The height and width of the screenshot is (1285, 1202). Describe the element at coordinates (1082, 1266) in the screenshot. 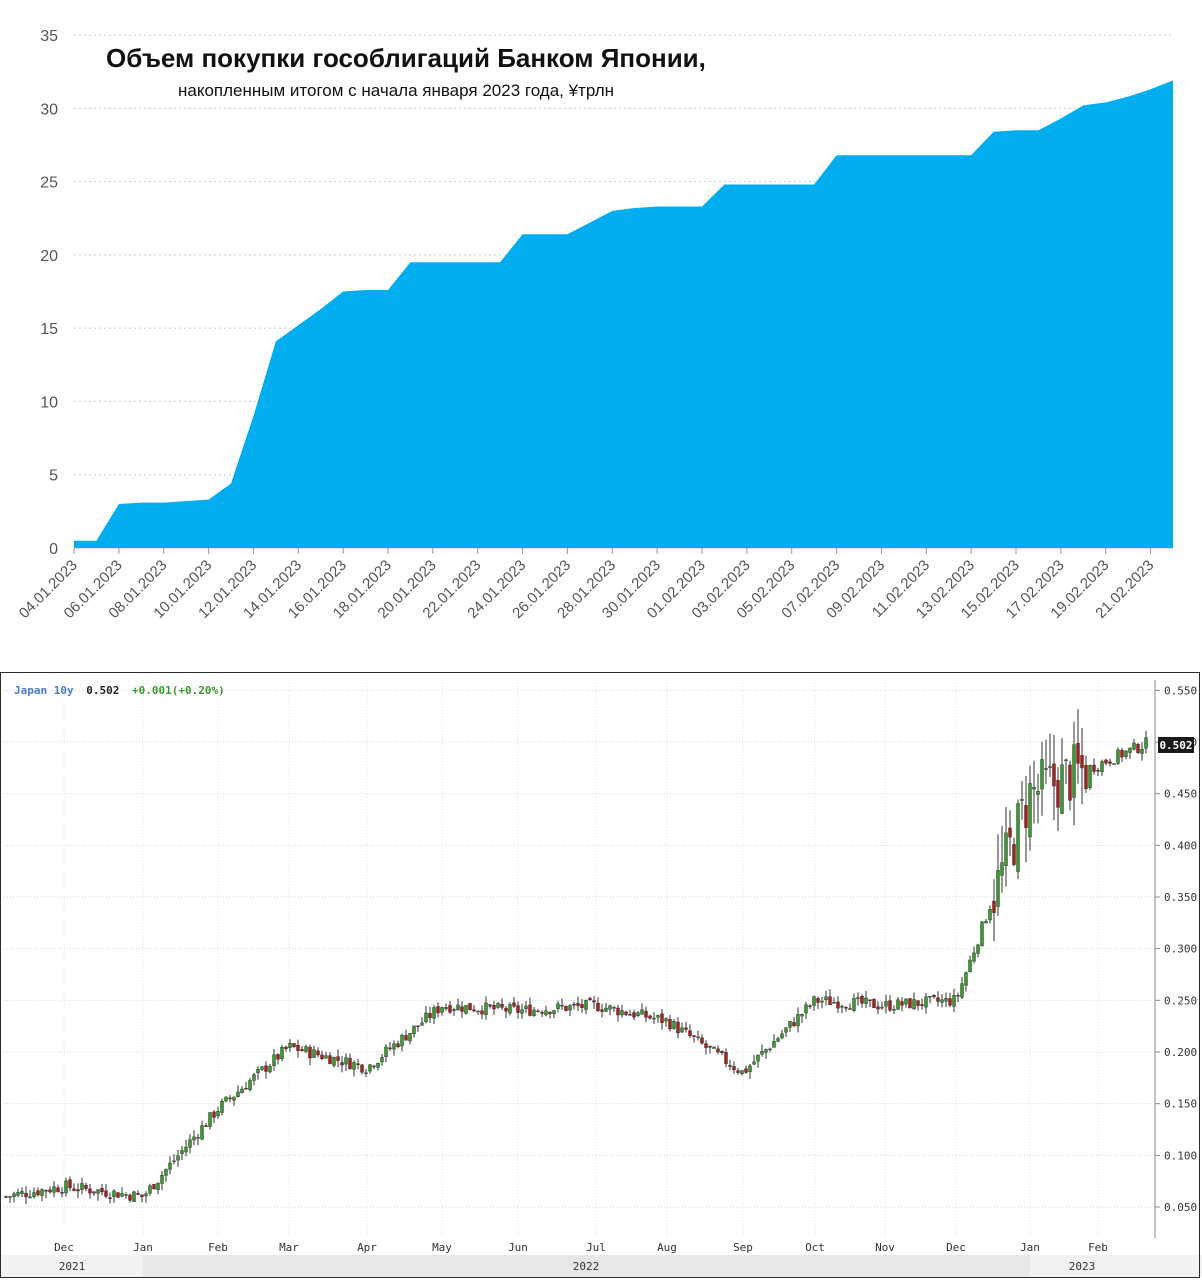

I see `year-label: 2023` at that location.